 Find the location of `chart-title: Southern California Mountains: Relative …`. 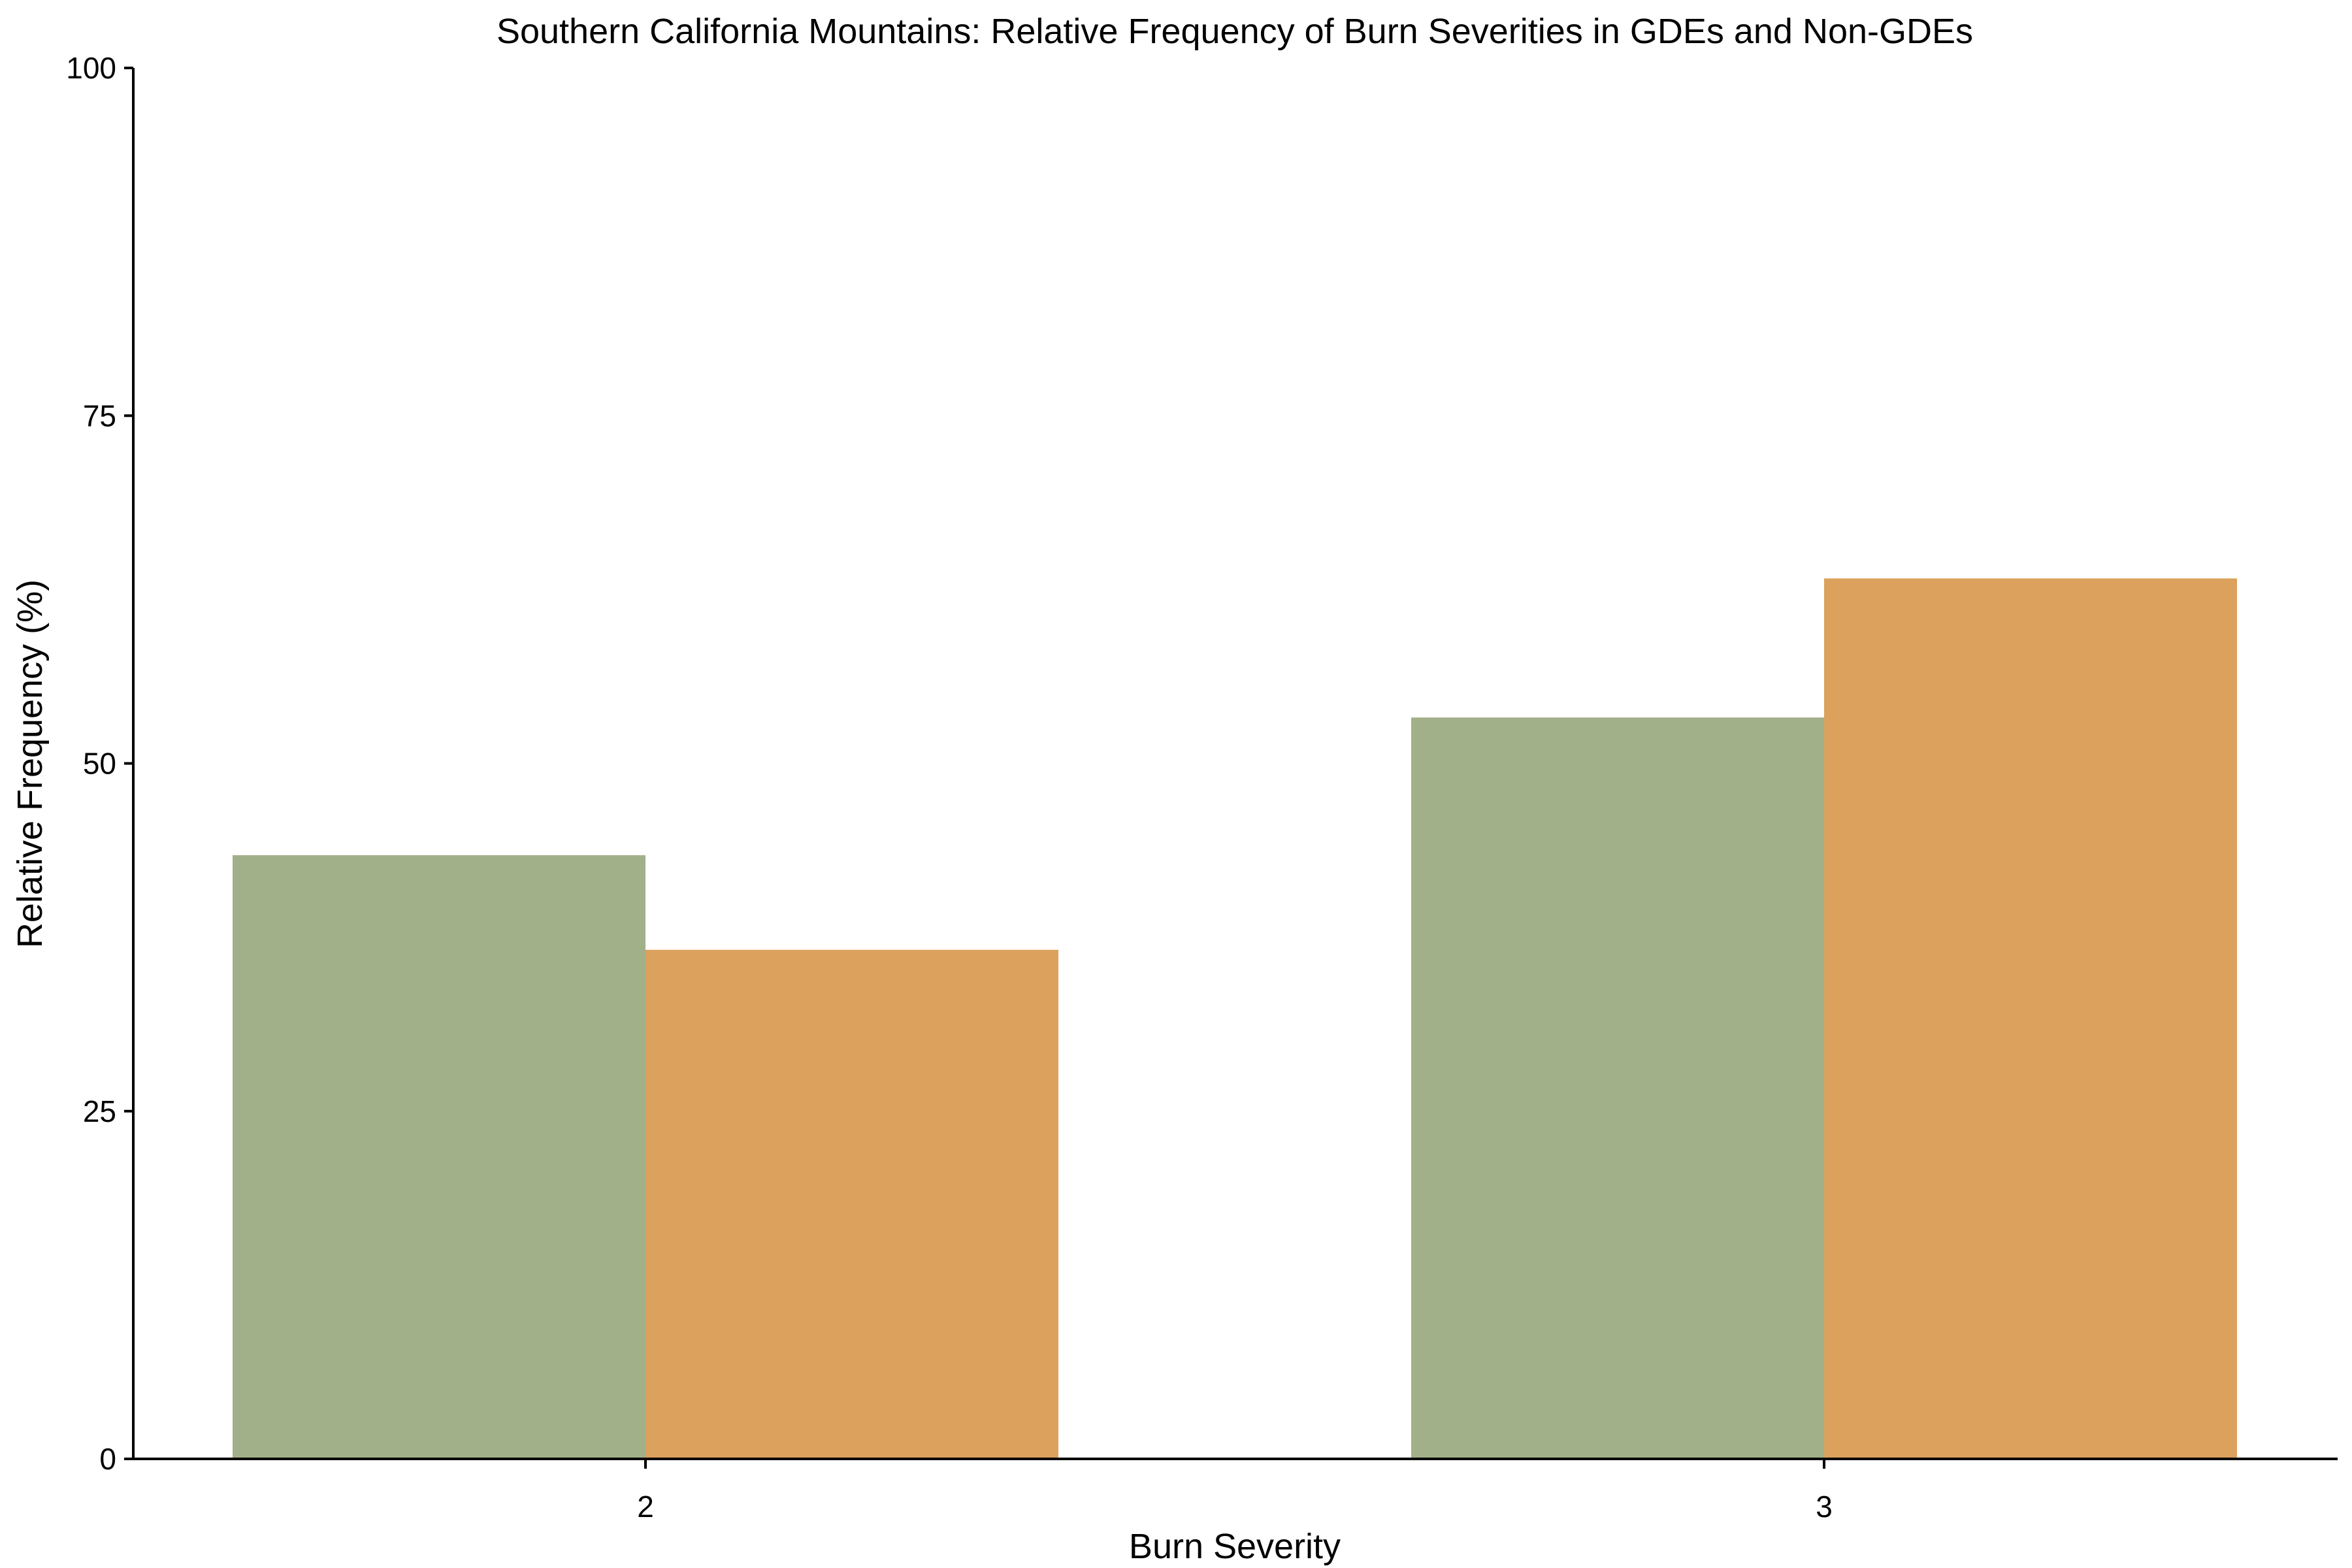

chart-title: Southern California Mountains: Relative … is located at coordinates (1235, 31).